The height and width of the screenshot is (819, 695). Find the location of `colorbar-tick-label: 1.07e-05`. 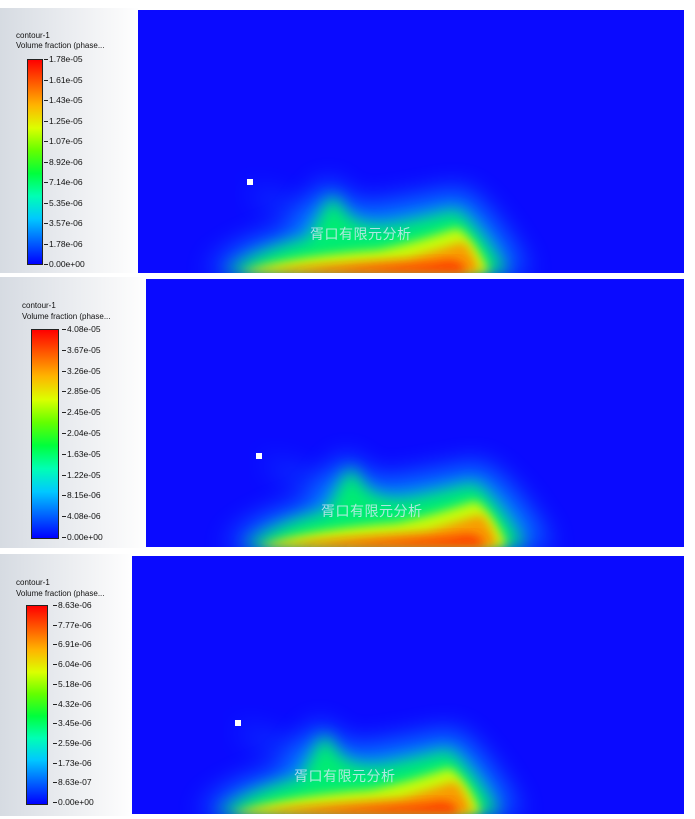

colorbar-tick-label: 1.07e-05 is located at coordinates (63, 141).